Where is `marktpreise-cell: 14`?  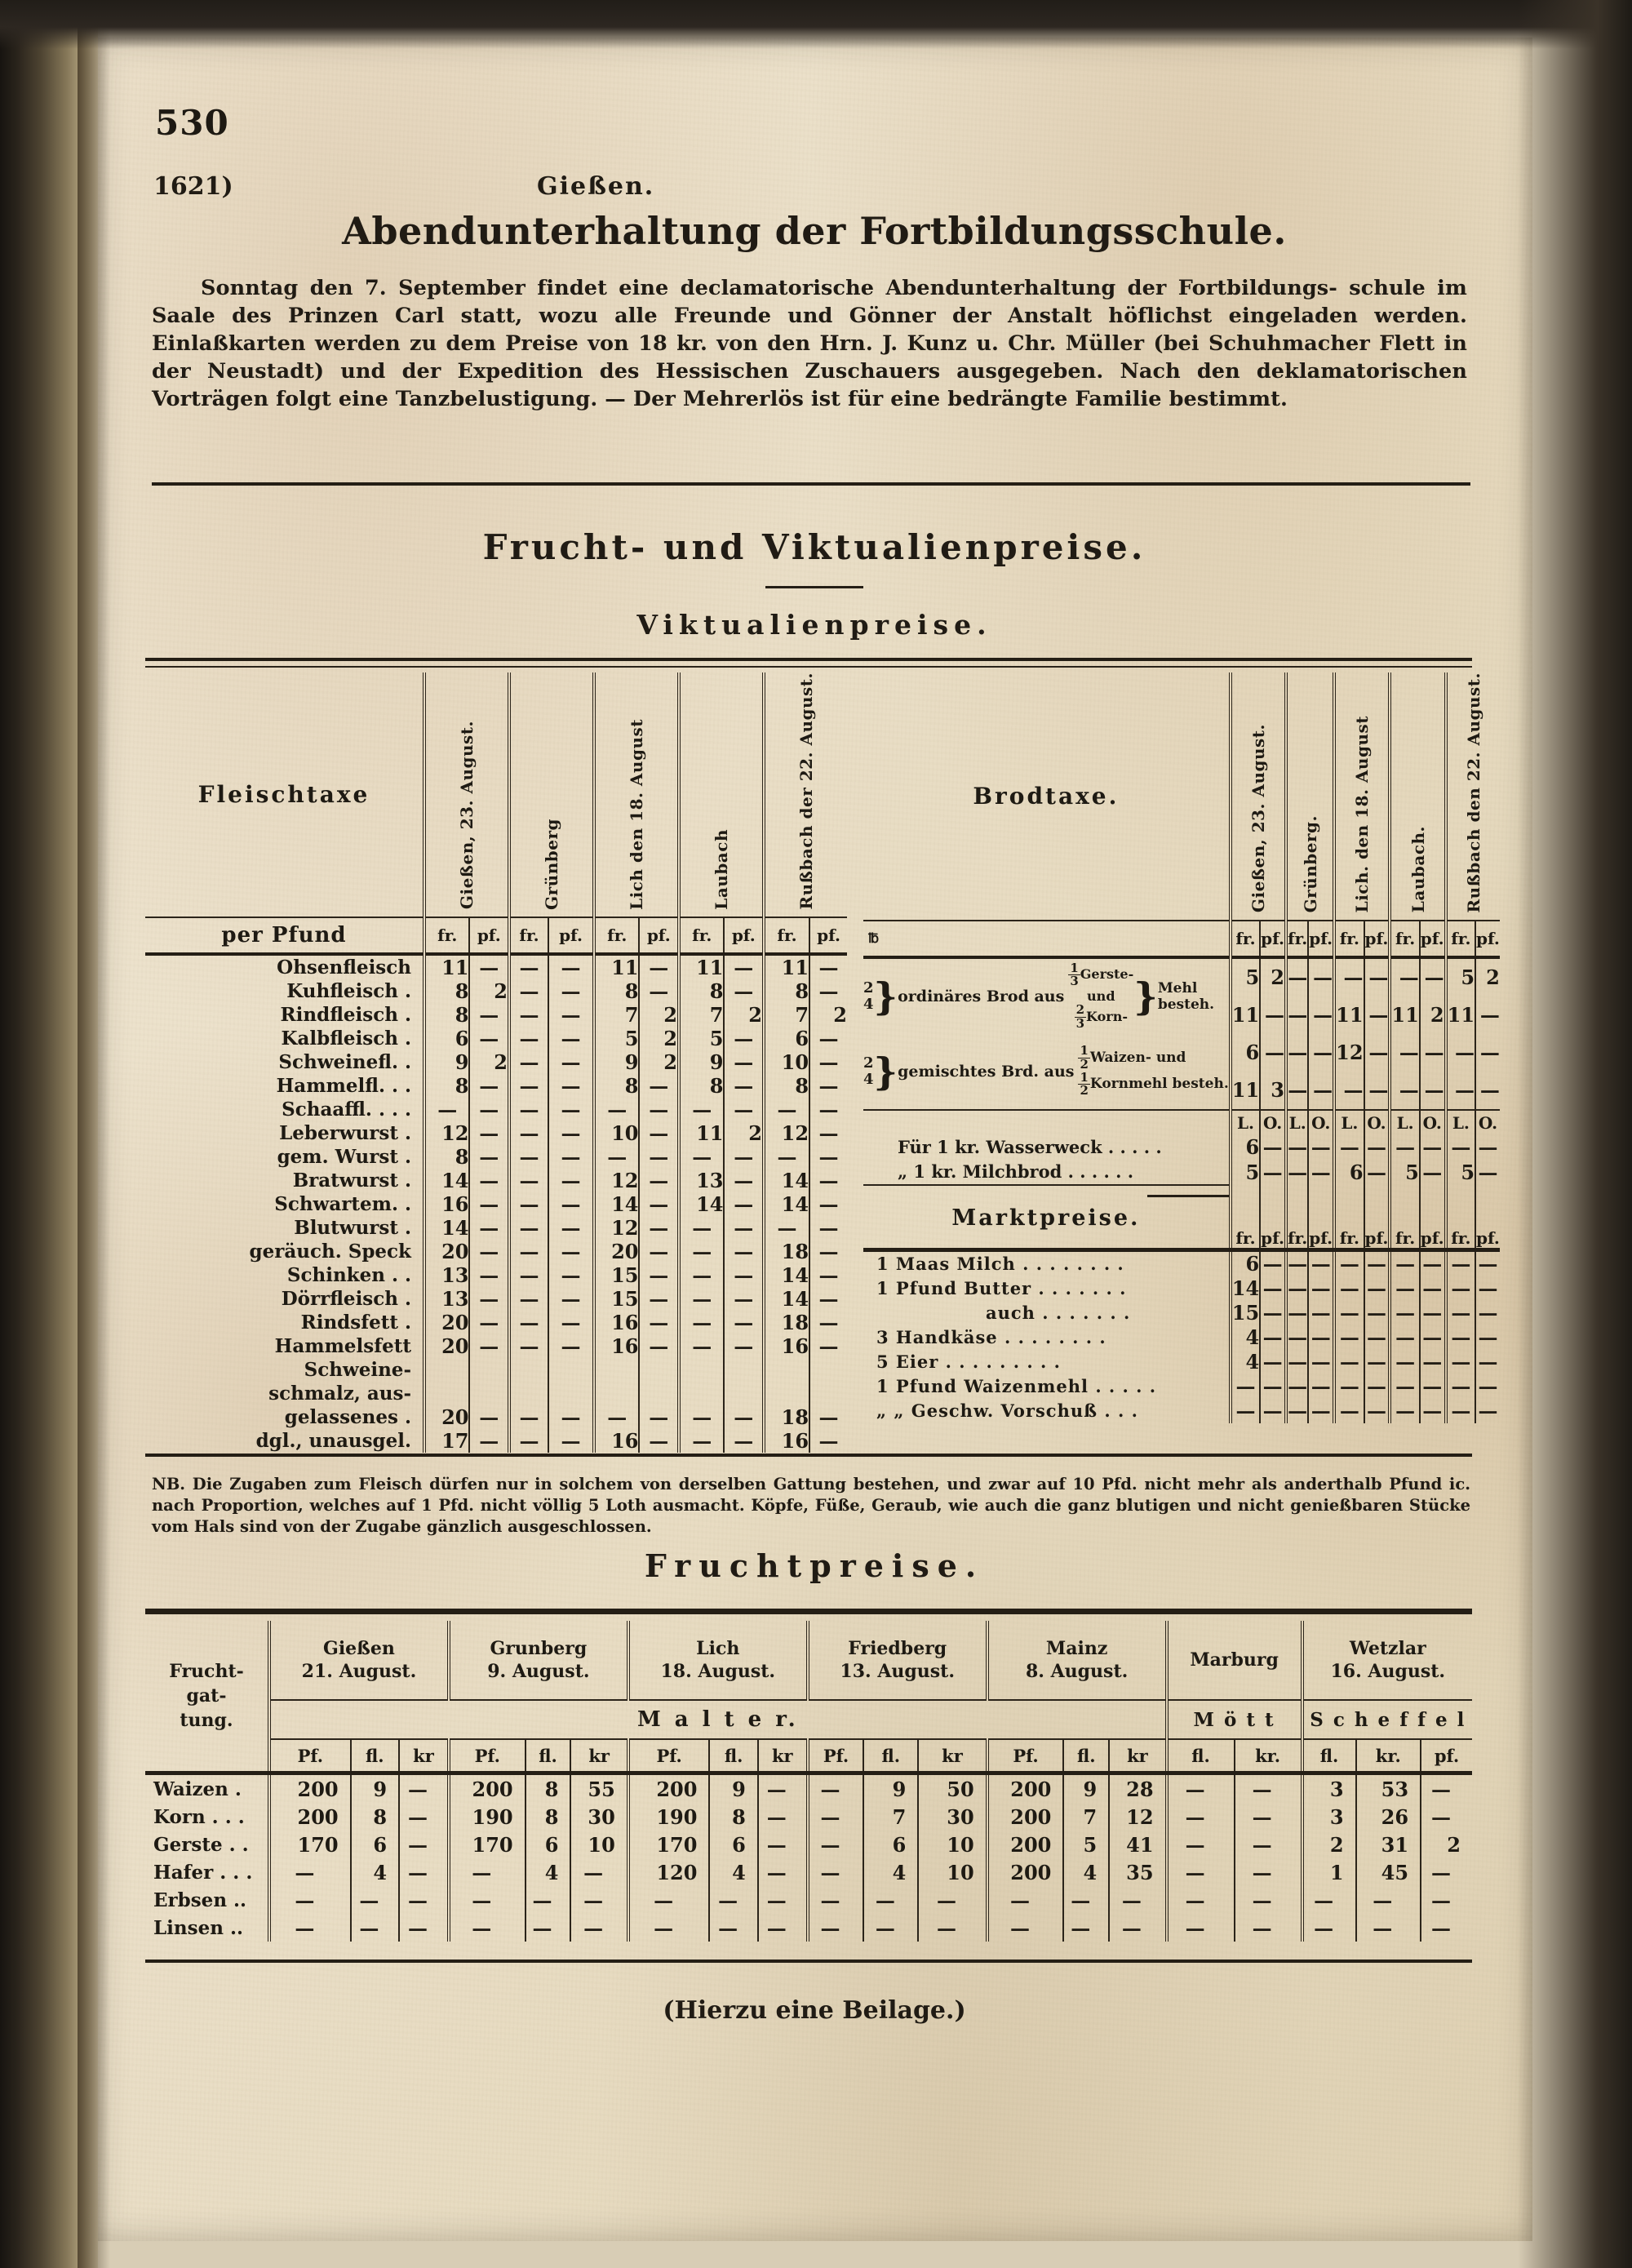 marktpreise-cell: 14 is located at coordinates (1244, 1288).